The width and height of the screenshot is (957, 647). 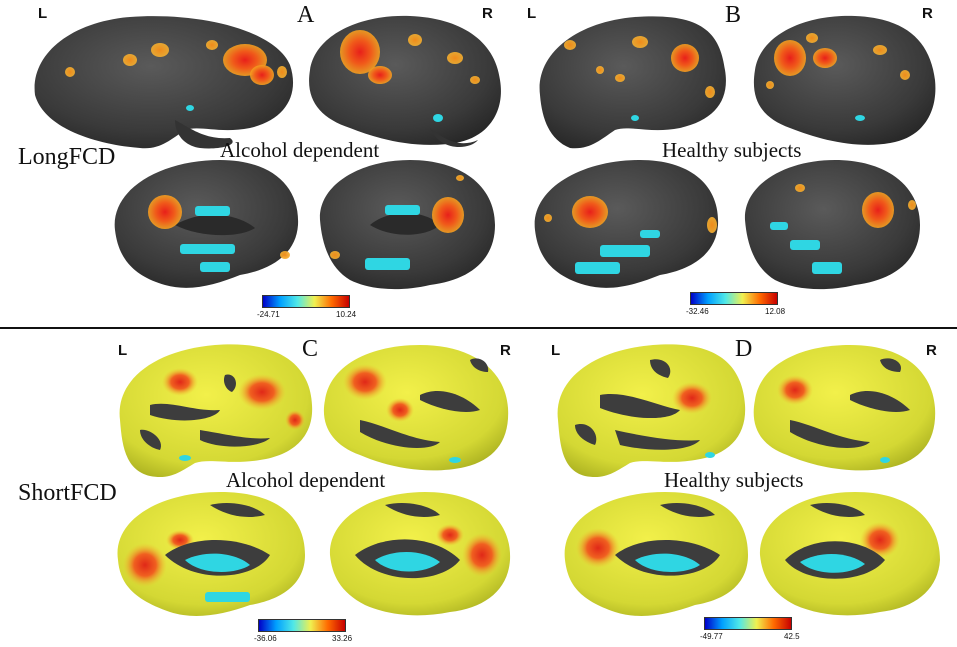 What do you see at coordinates (67, 493) in the screenshot?
I see `row-label-shortfcd: ShortFCD` at bounding box center [67, 493].